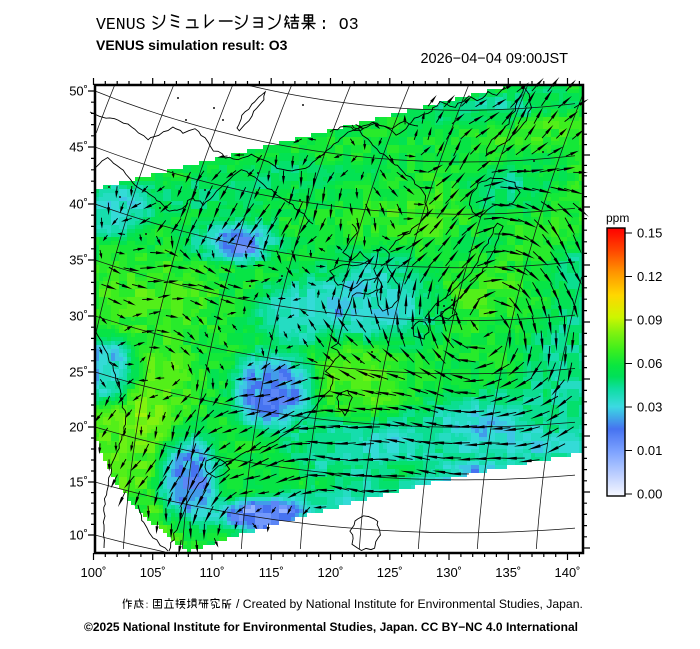 The width and height of the screenshot is (700, 649). What do you see at coordinates (330, 572) in the screenshot?
I see `svg-text: 120˚` at bounding box center [330, 572].